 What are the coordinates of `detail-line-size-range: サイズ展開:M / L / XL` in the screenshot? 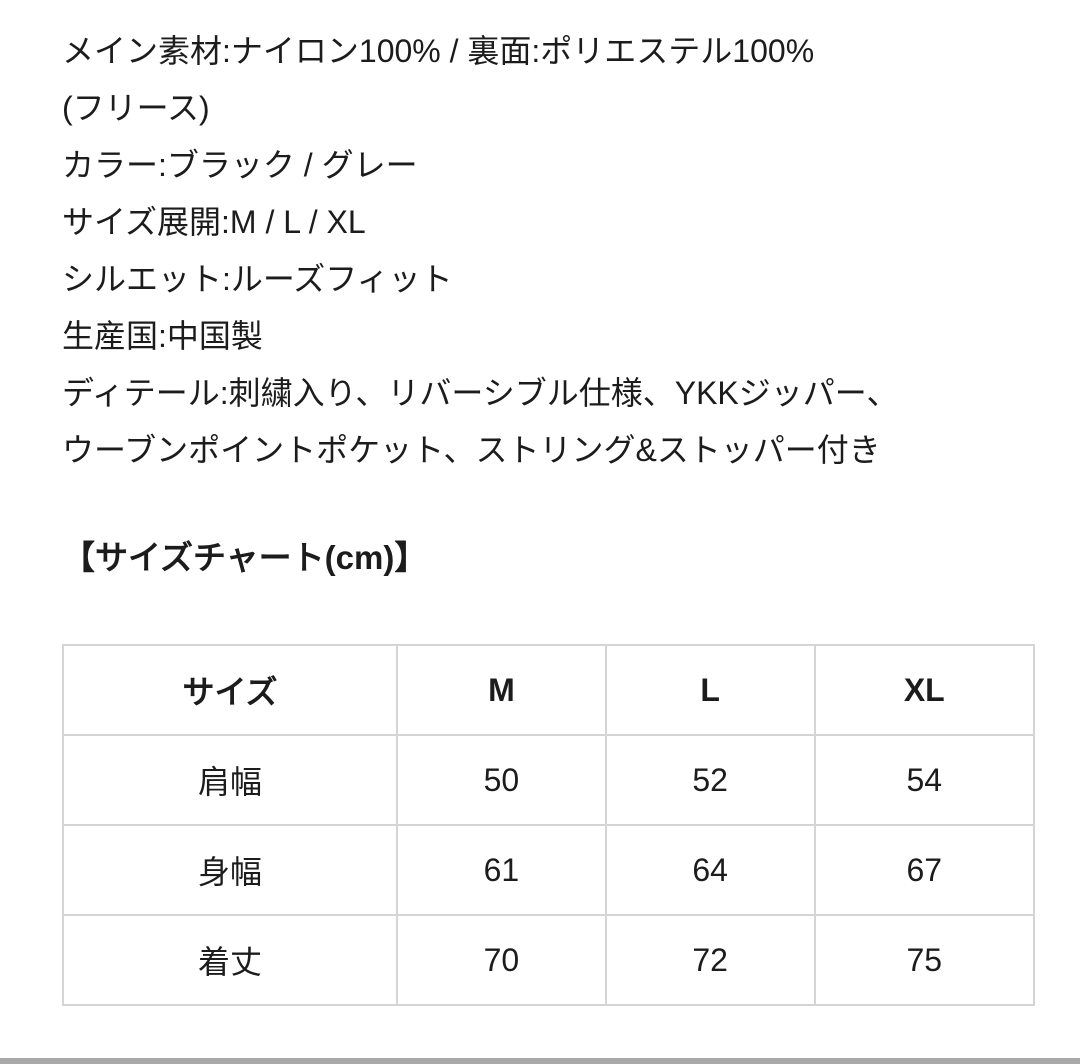 It's located at (214, 222).